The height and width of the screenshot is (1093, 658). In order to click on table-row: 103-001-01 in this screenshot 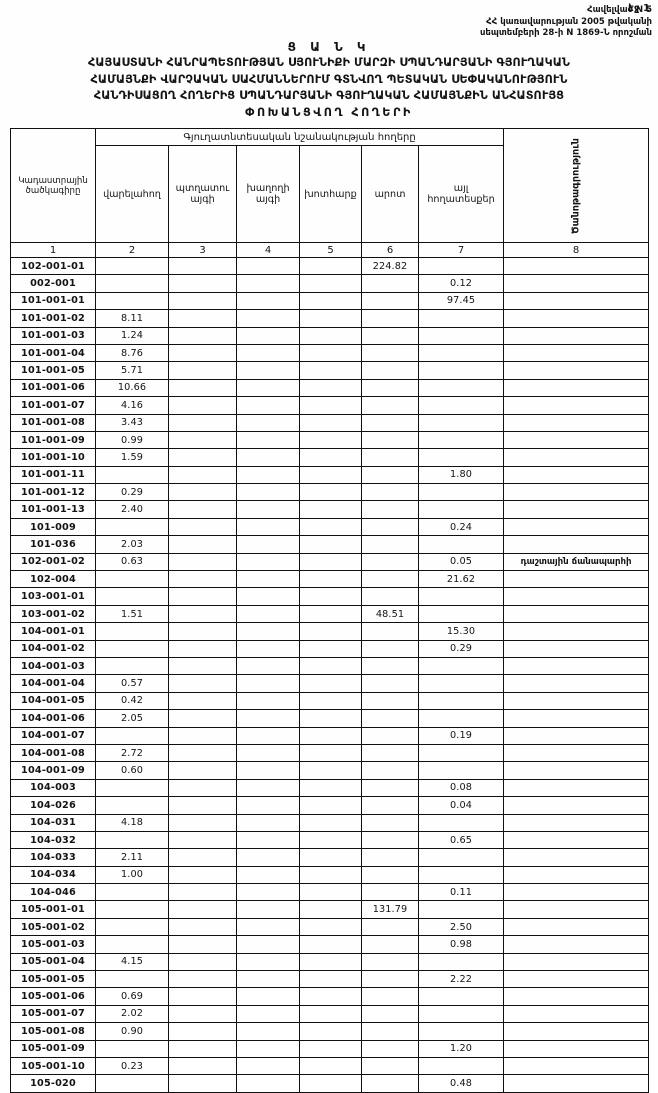, I will do `click(330, 596)`.